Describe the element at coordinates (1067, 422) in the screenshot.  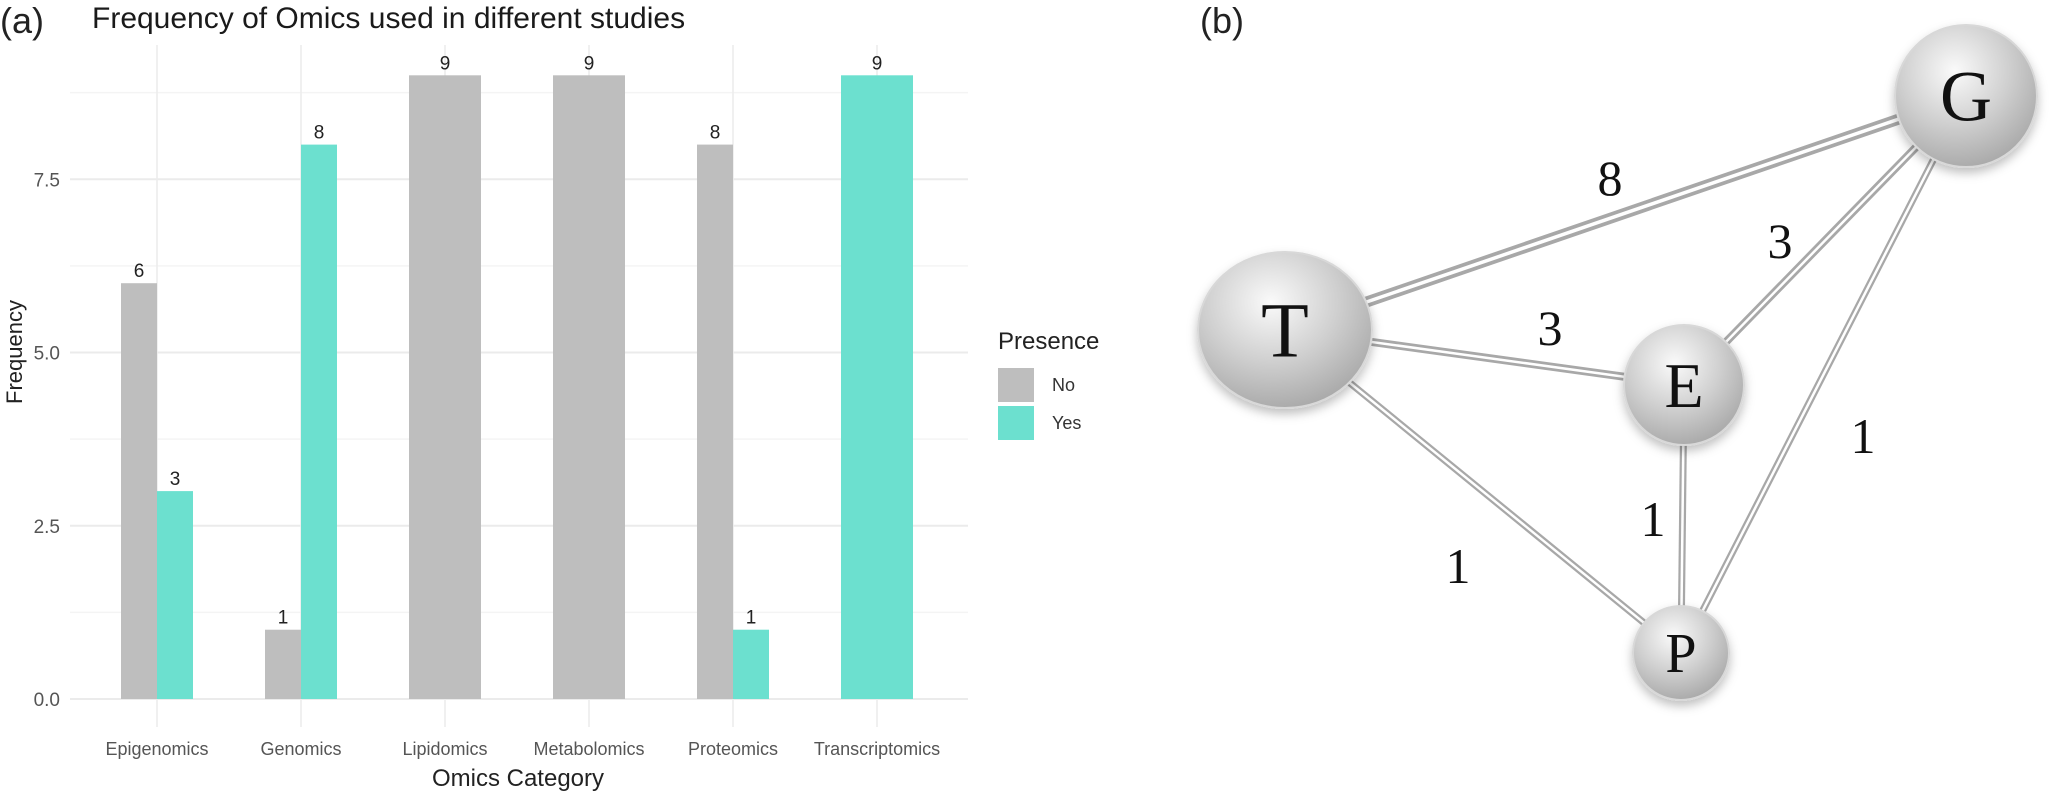
I see `legend-label-yes: Yes` at that location.